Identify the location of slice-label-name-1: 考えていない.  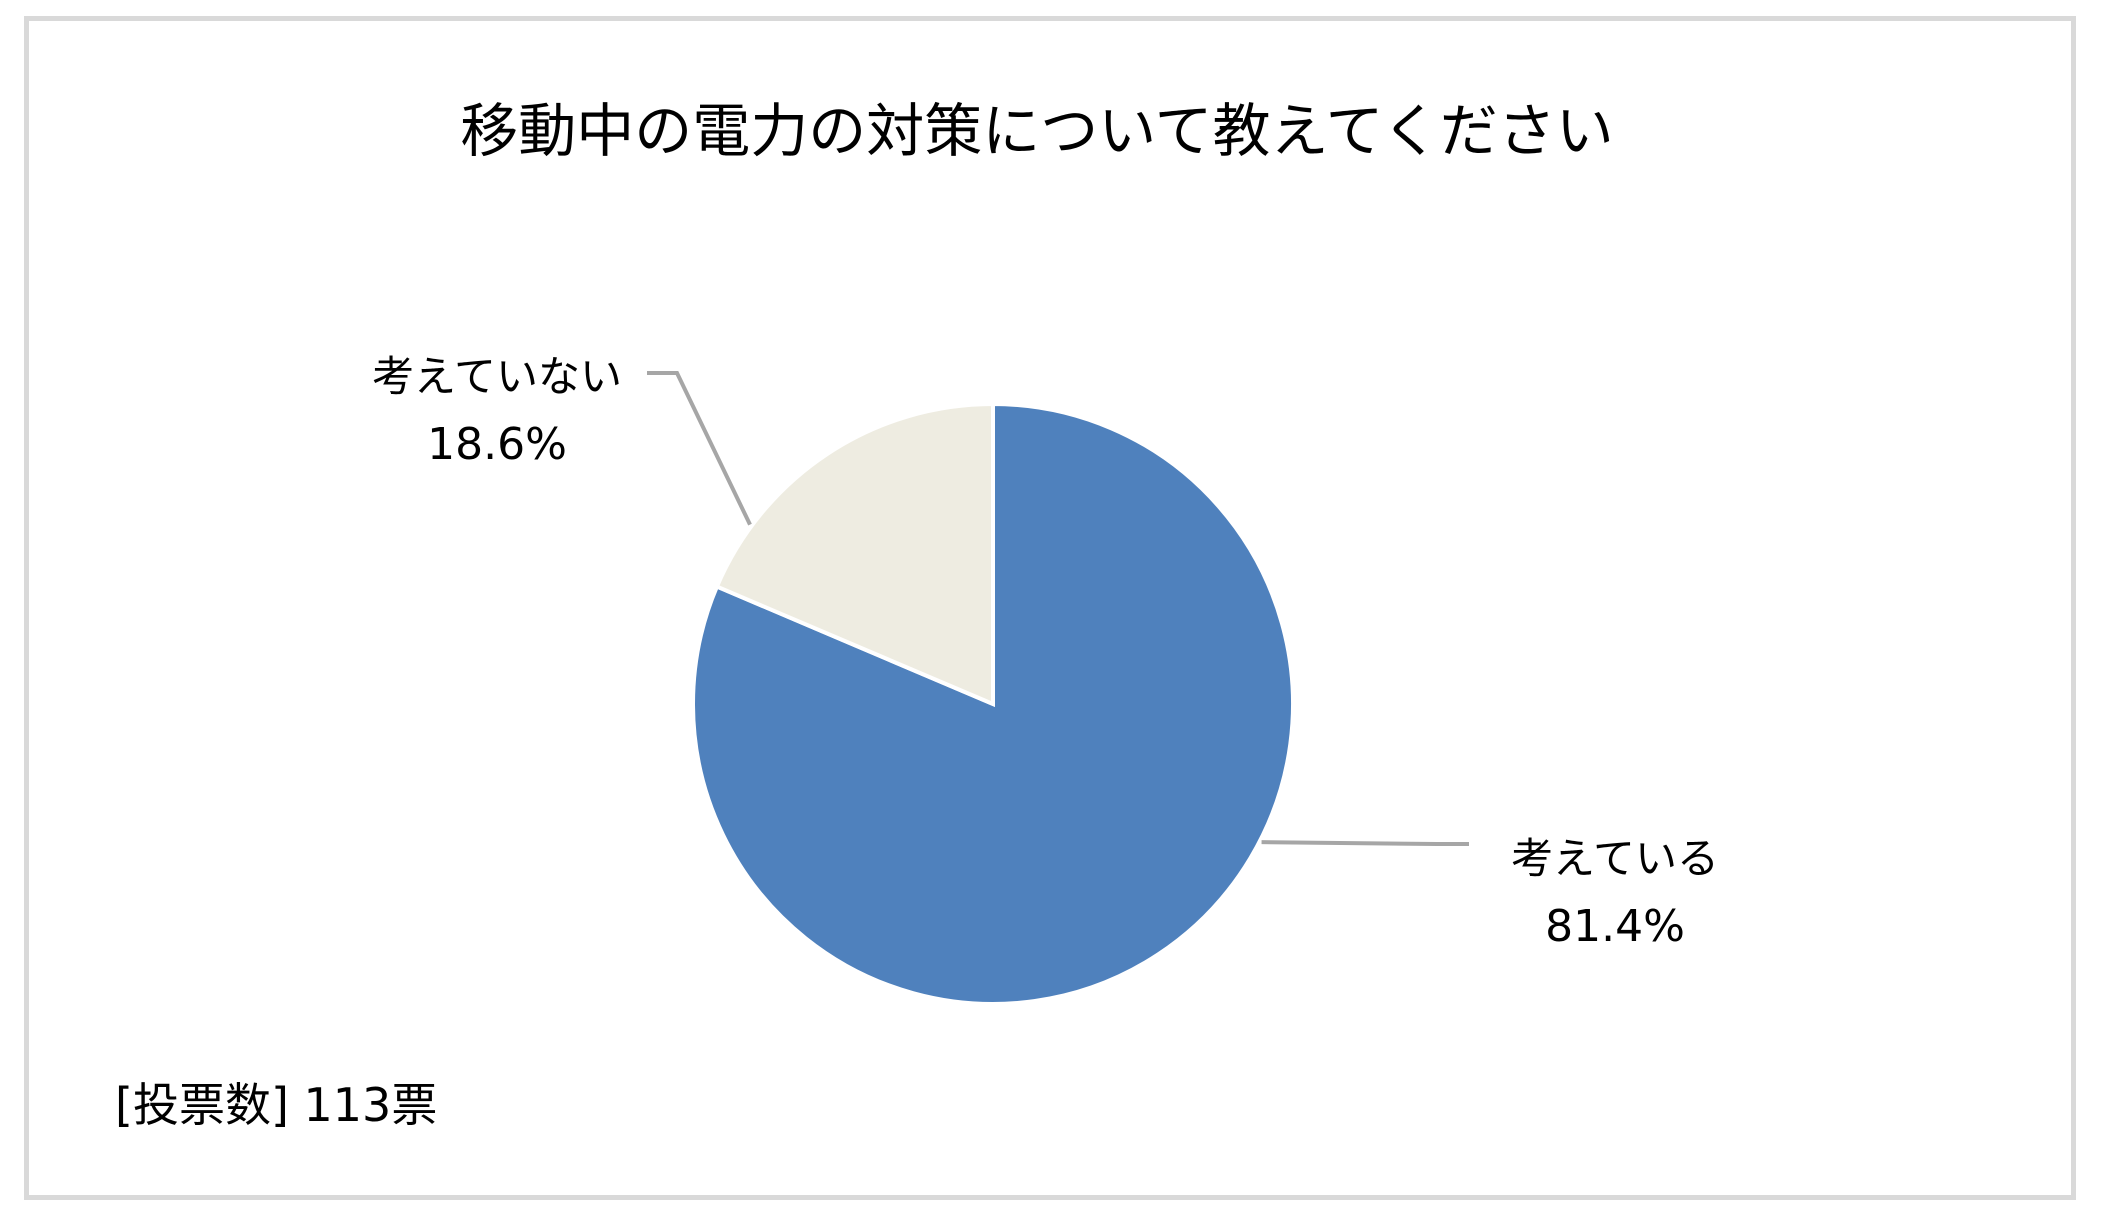
(497, 376).